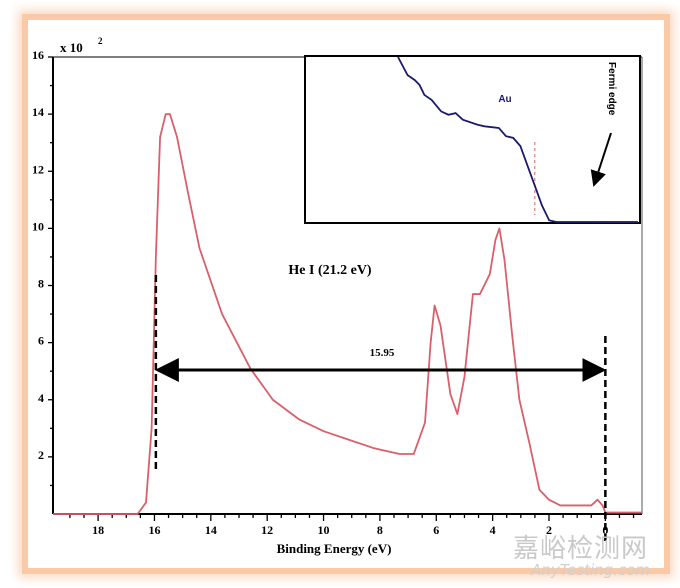  What do you see at coordinates (611, 89) in the screenshot?
I see `fermi-edge-label: Fermi edge` at bounding box center [611, 89].